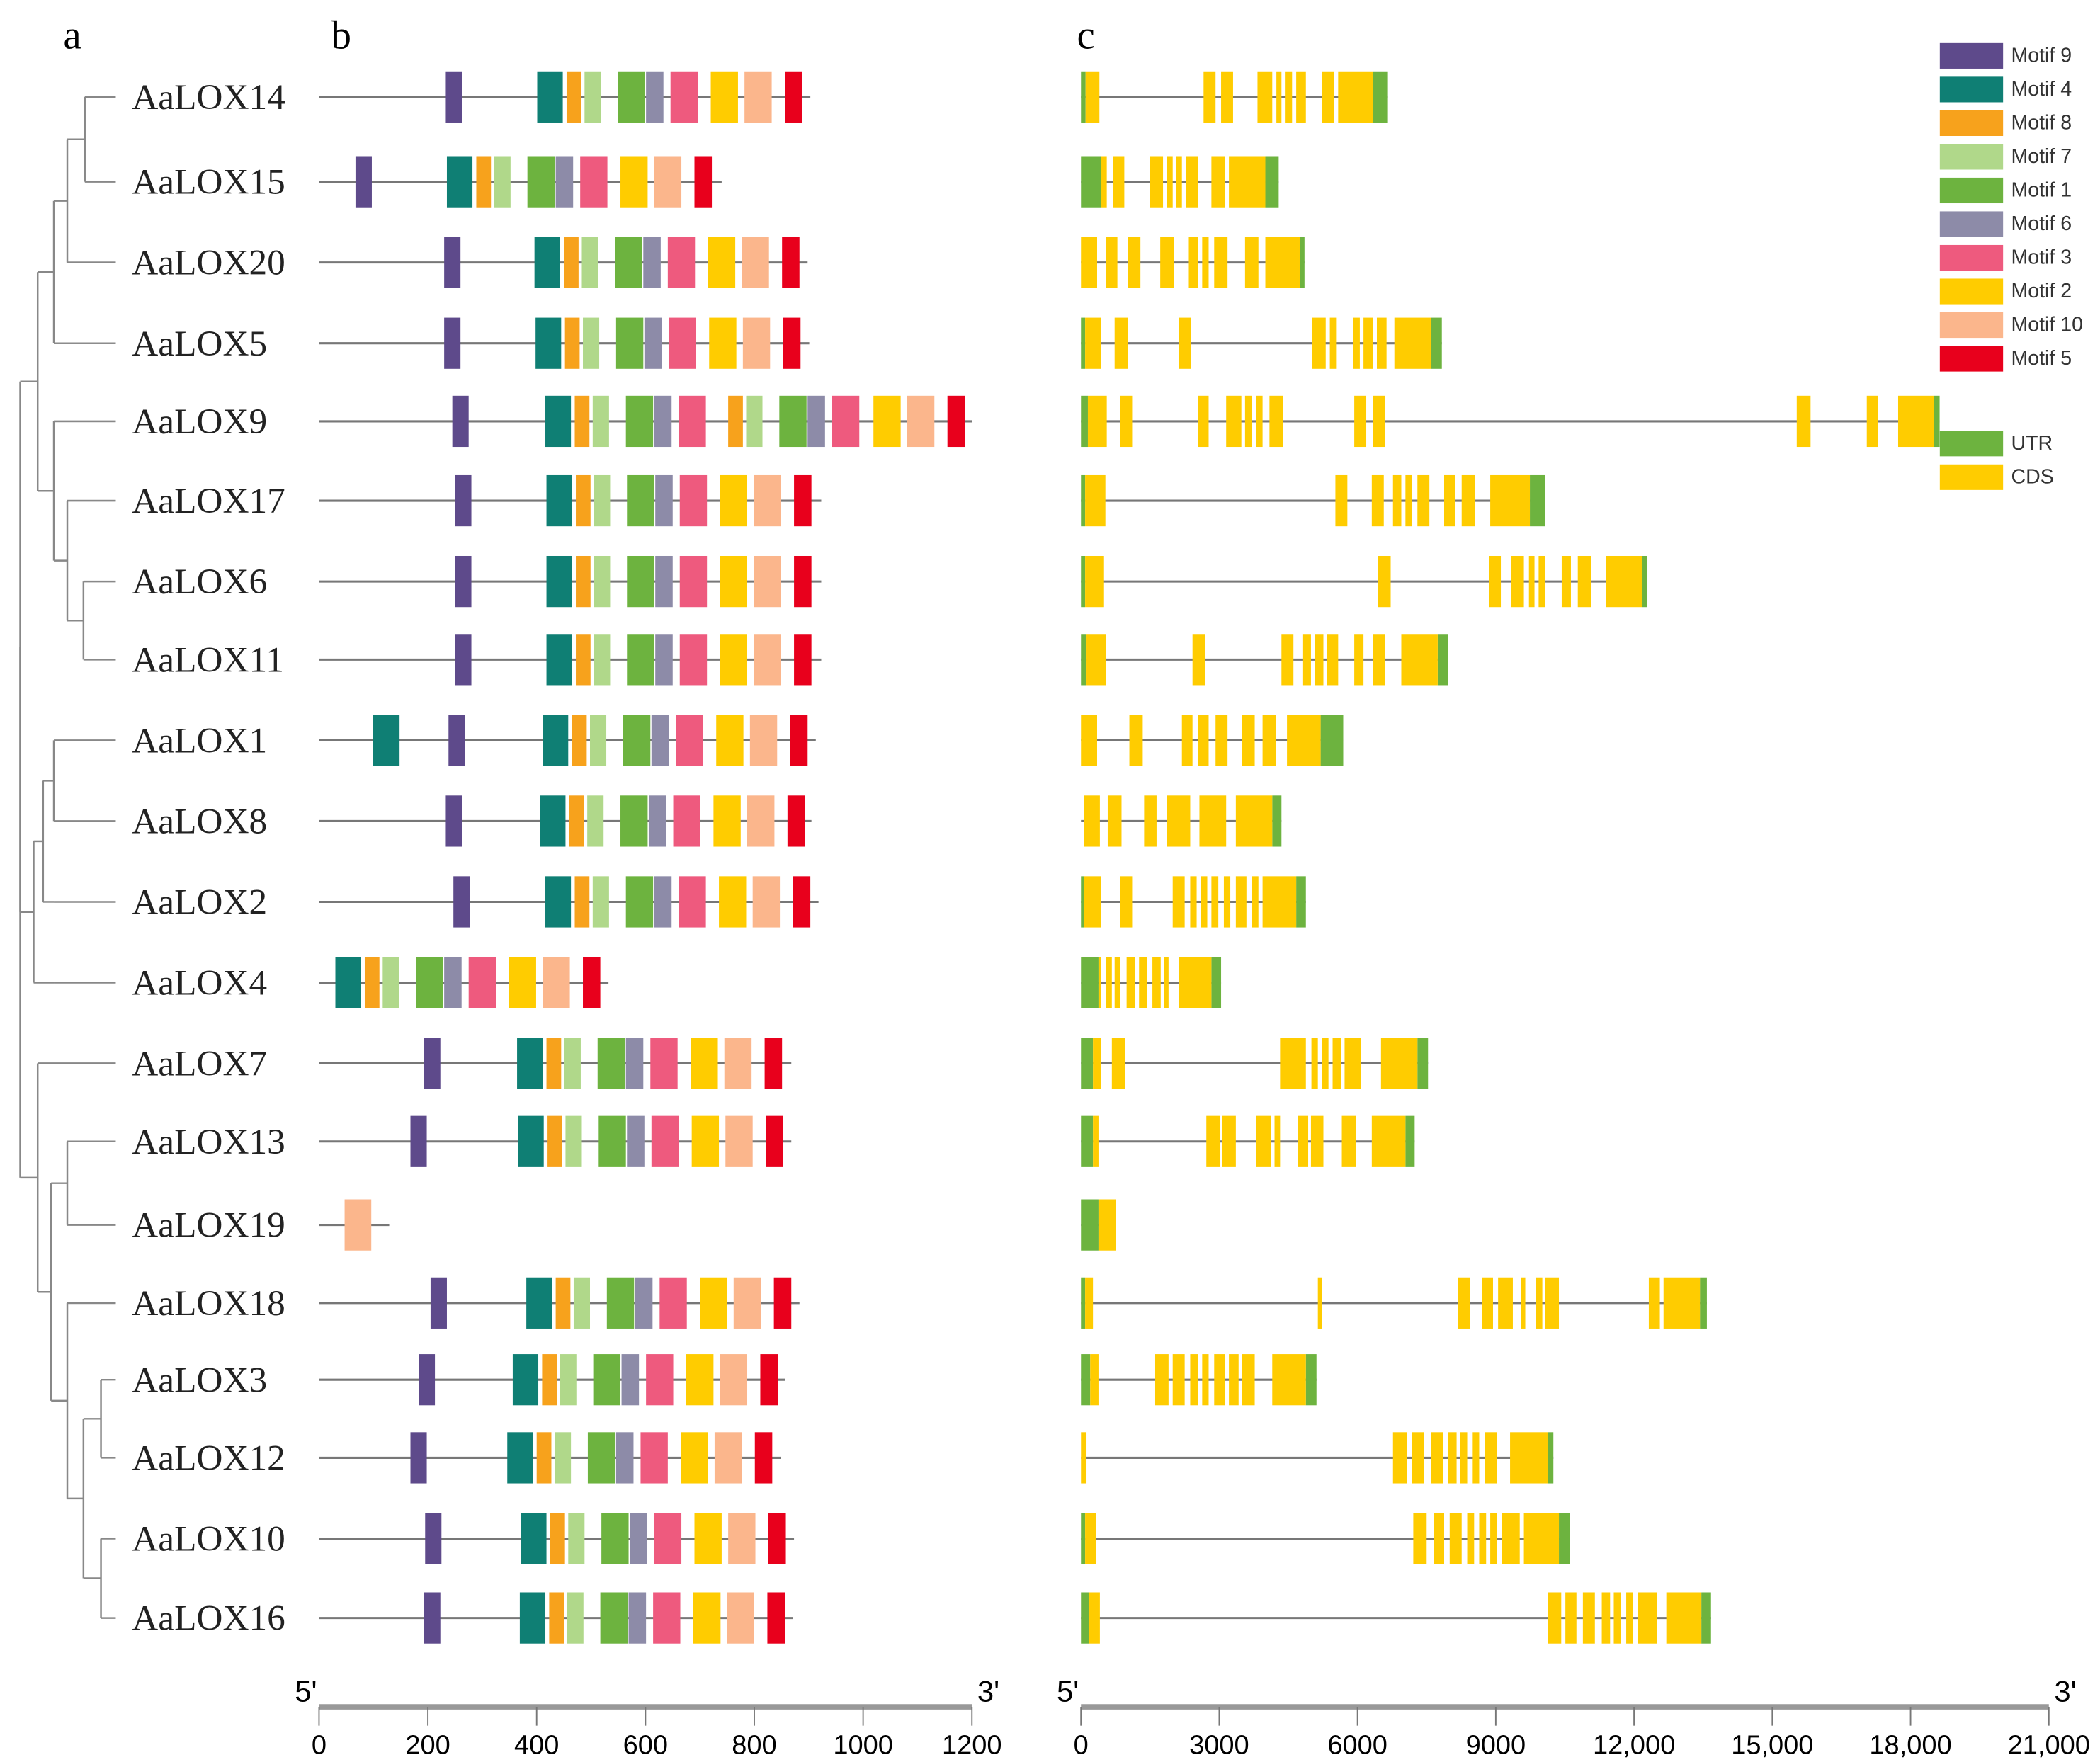  Describe the element at coordinates (208, 183) in the screenshot. I see `gene-label: AaLOX15` at that location.